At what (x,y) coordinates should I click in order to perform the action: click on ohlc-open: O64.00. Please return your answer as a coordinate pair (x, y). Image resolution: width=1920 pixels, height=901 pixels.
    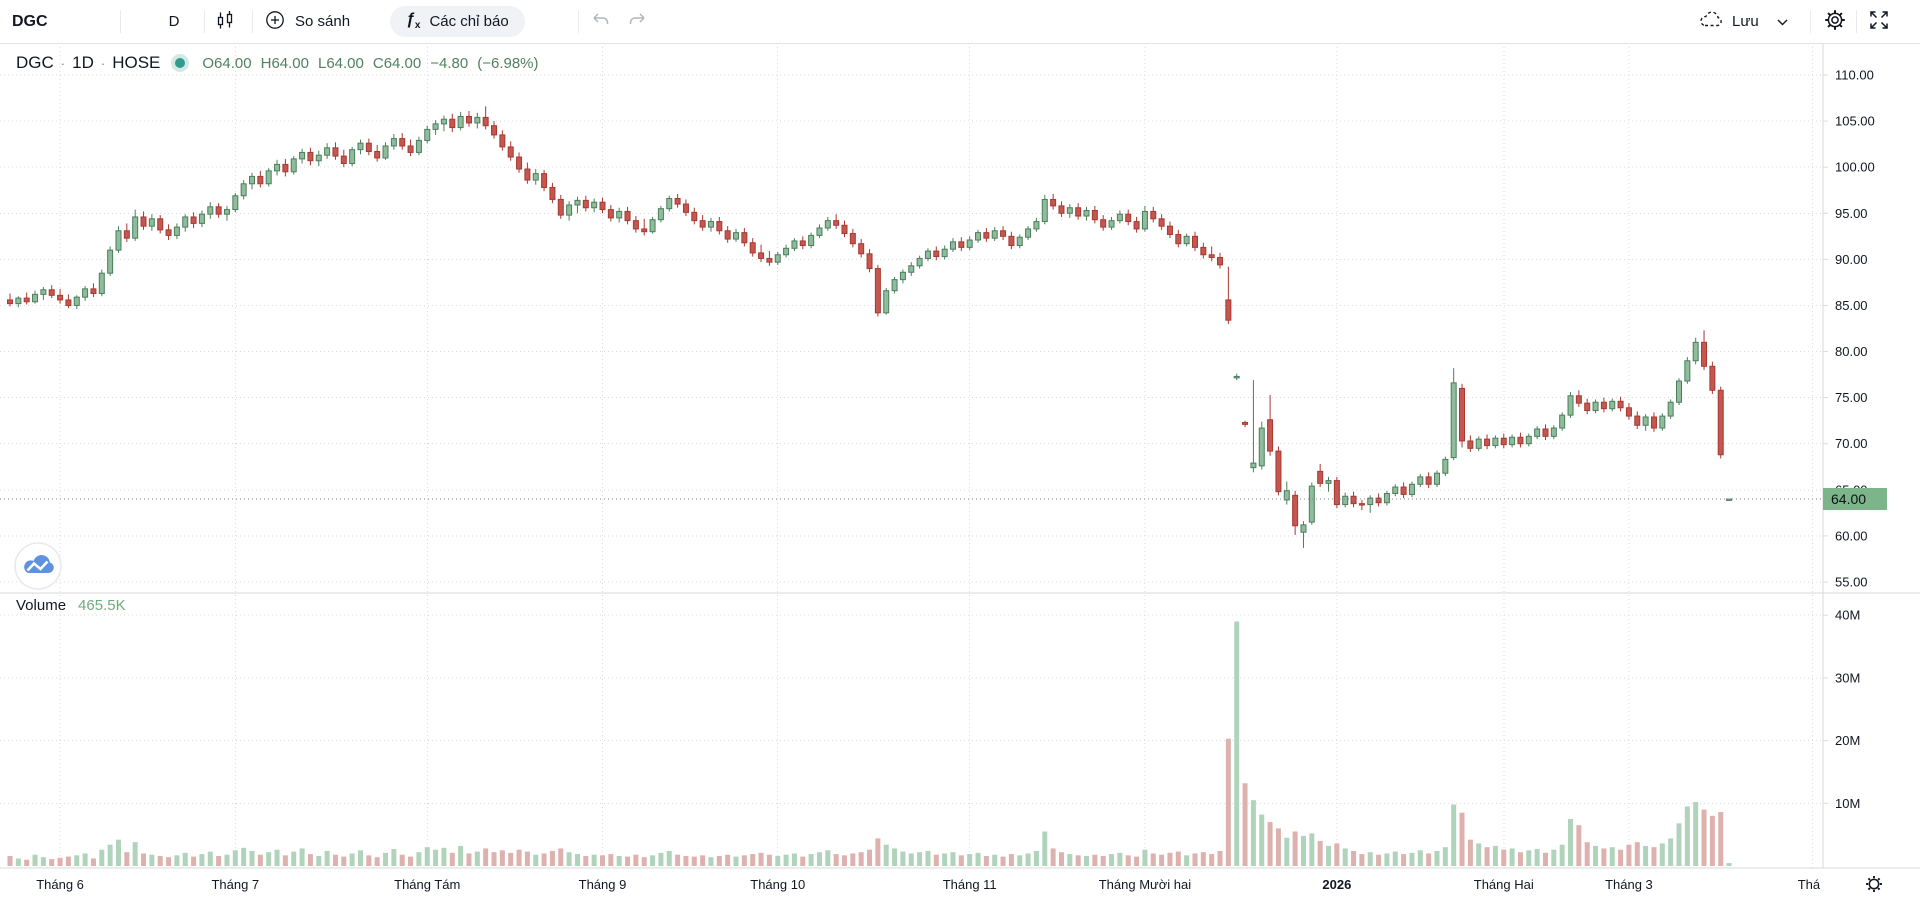
    Looking at the image, I should click on (227, 63).